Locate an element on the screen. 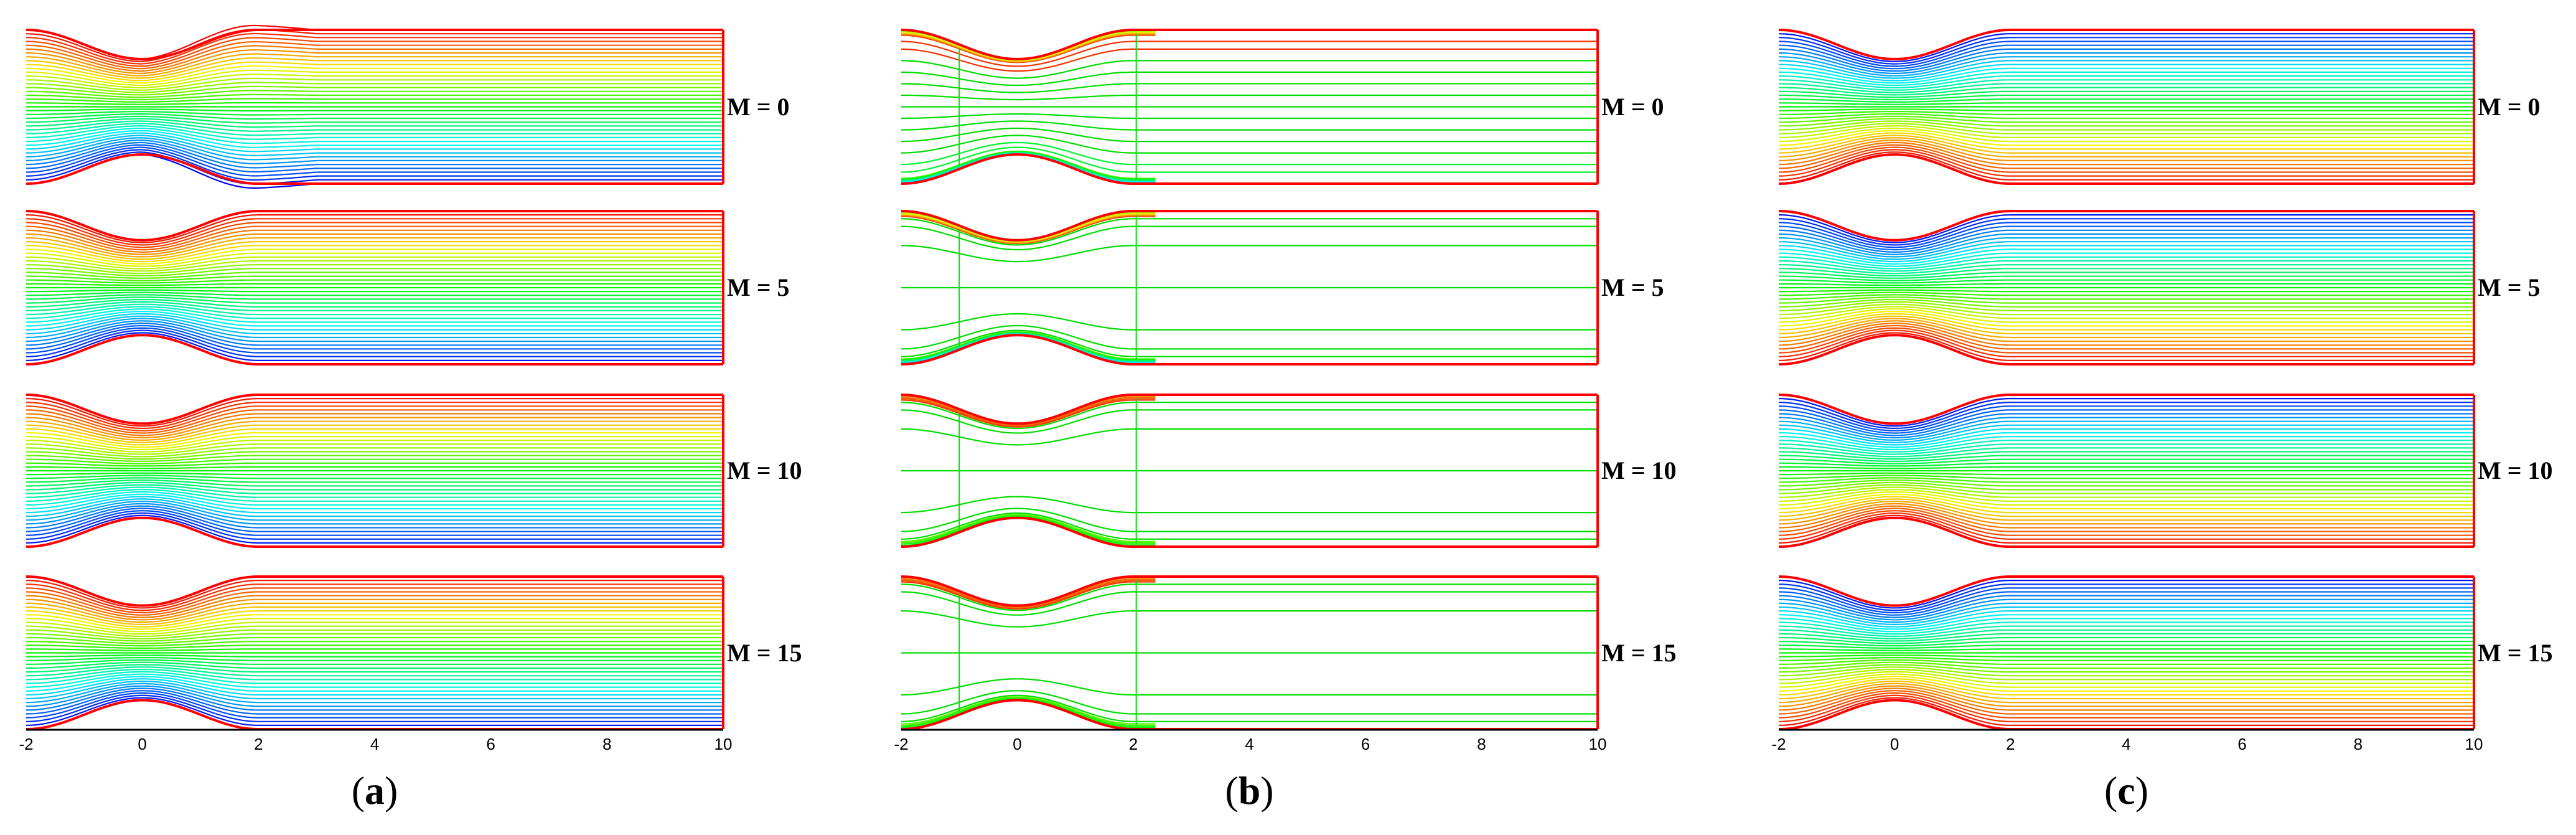 This screenshot has height=835, width=2576. magnetic-parameter-label: M = 5 is located at coordinates (2509, 287).